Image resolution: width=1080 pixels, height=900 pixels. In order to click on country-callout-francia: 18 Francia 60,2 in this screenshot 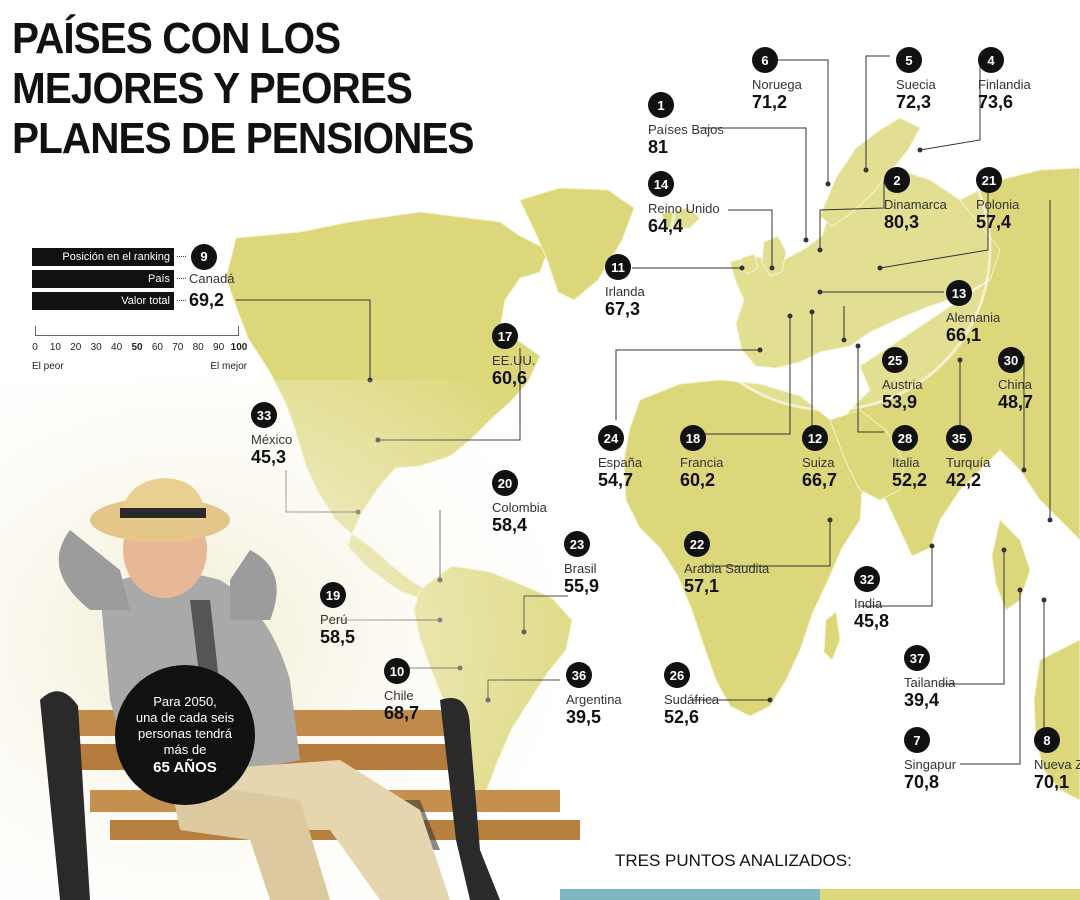, I will do `click(701, 457)`.